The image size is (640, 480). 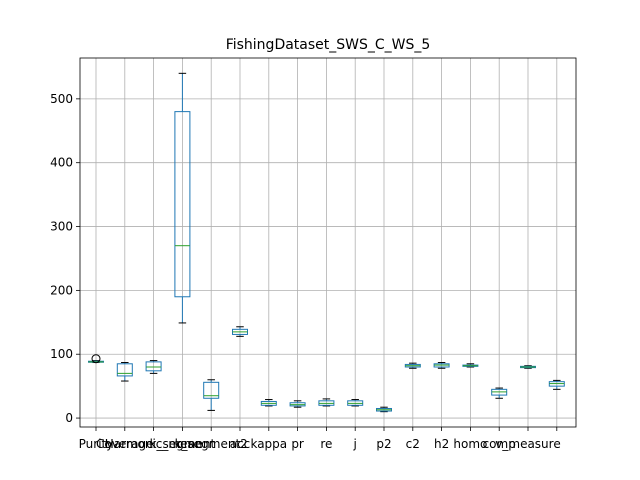 What do you see at coordinates (383, 444) in the screenshot?
I see `x-tick-label: p2` at bounding box center [383, 444].